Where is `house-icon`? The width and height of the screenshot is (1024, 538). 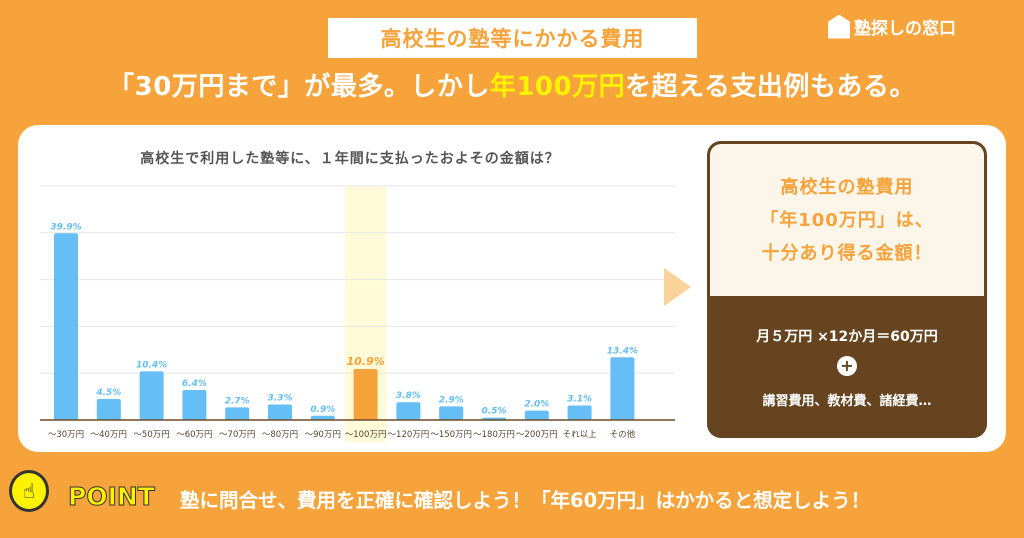
house-icon is located at coordinates (839, 26).